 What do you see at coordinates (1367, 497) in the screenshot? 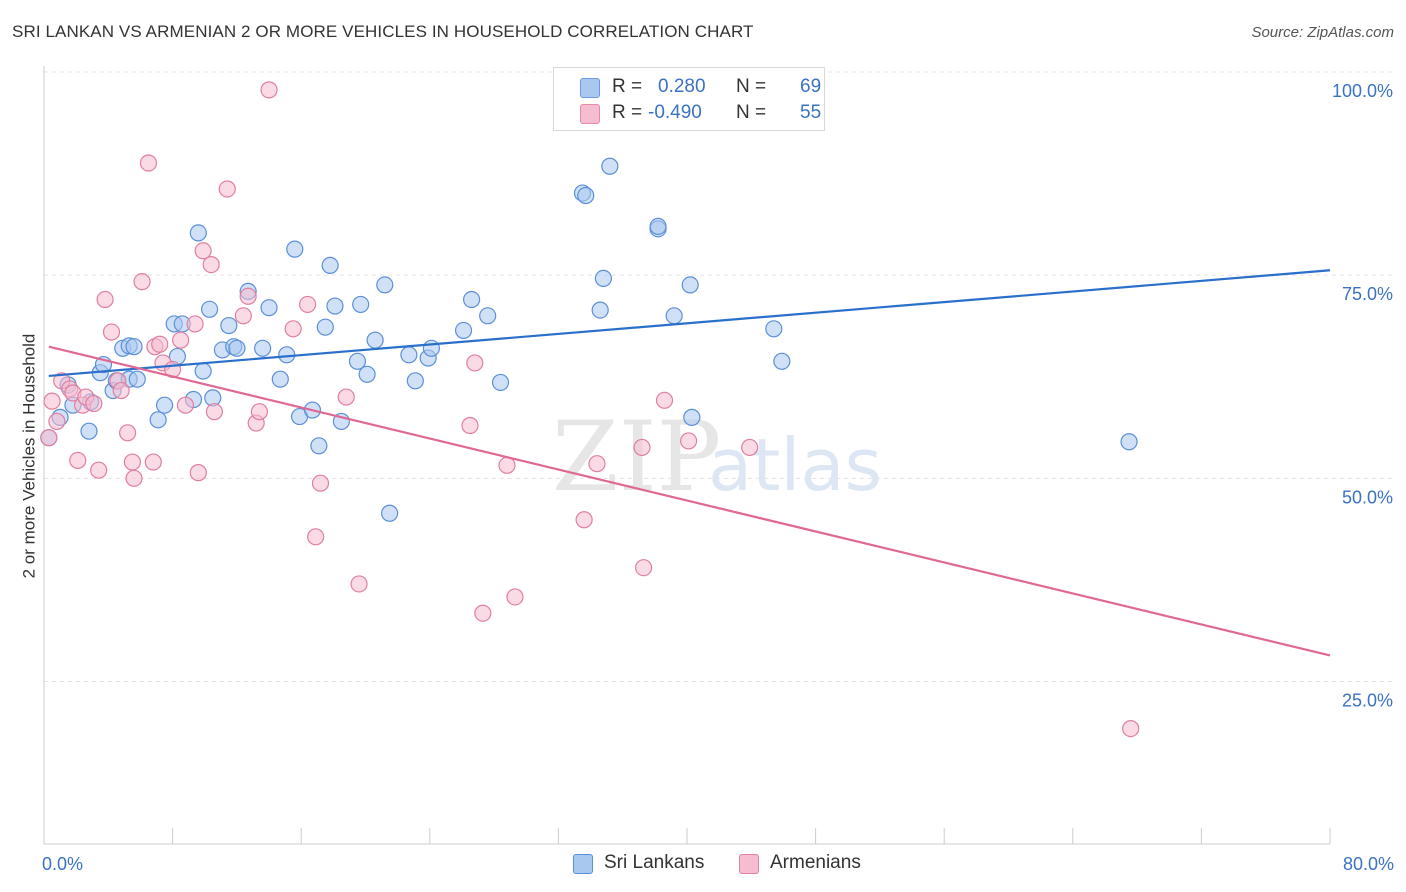
I see `y-tick-label: 50.0%` at bounding box center [1367, 497].